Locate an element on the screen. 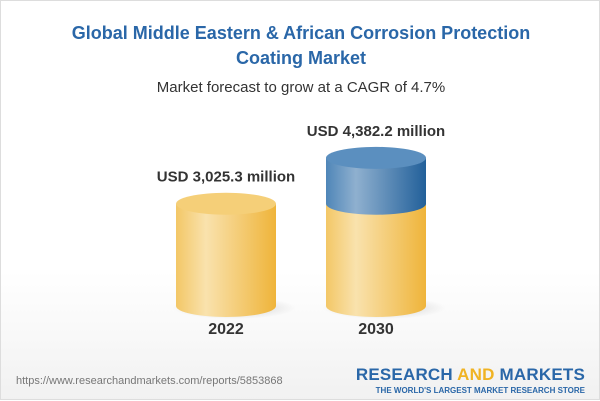 The width and height of the screenshot is (600, 401). bar-base-2022 is located at coordinates (226, 260).